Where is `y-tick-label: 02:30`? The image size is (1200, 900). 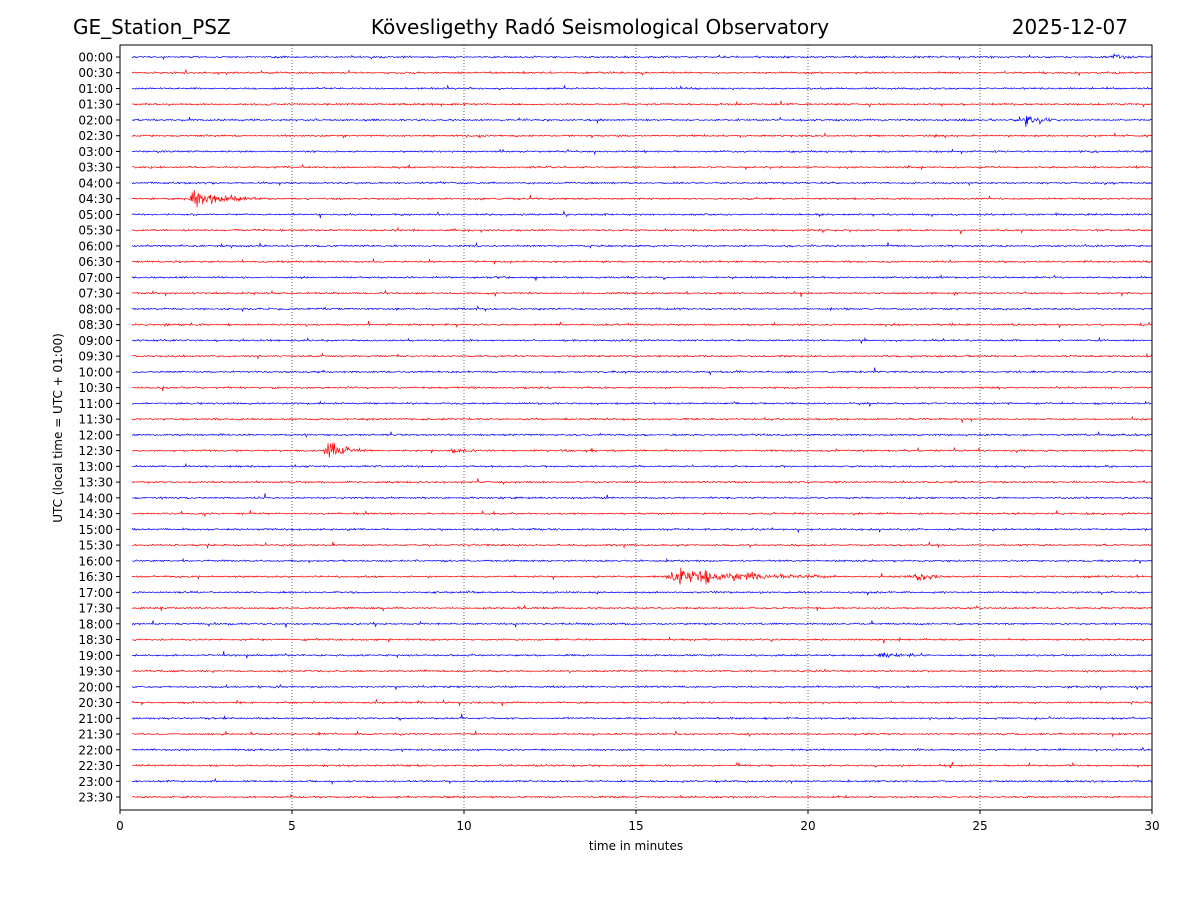
y-tick-label: 02:30 is located at coordinates (95, 136).